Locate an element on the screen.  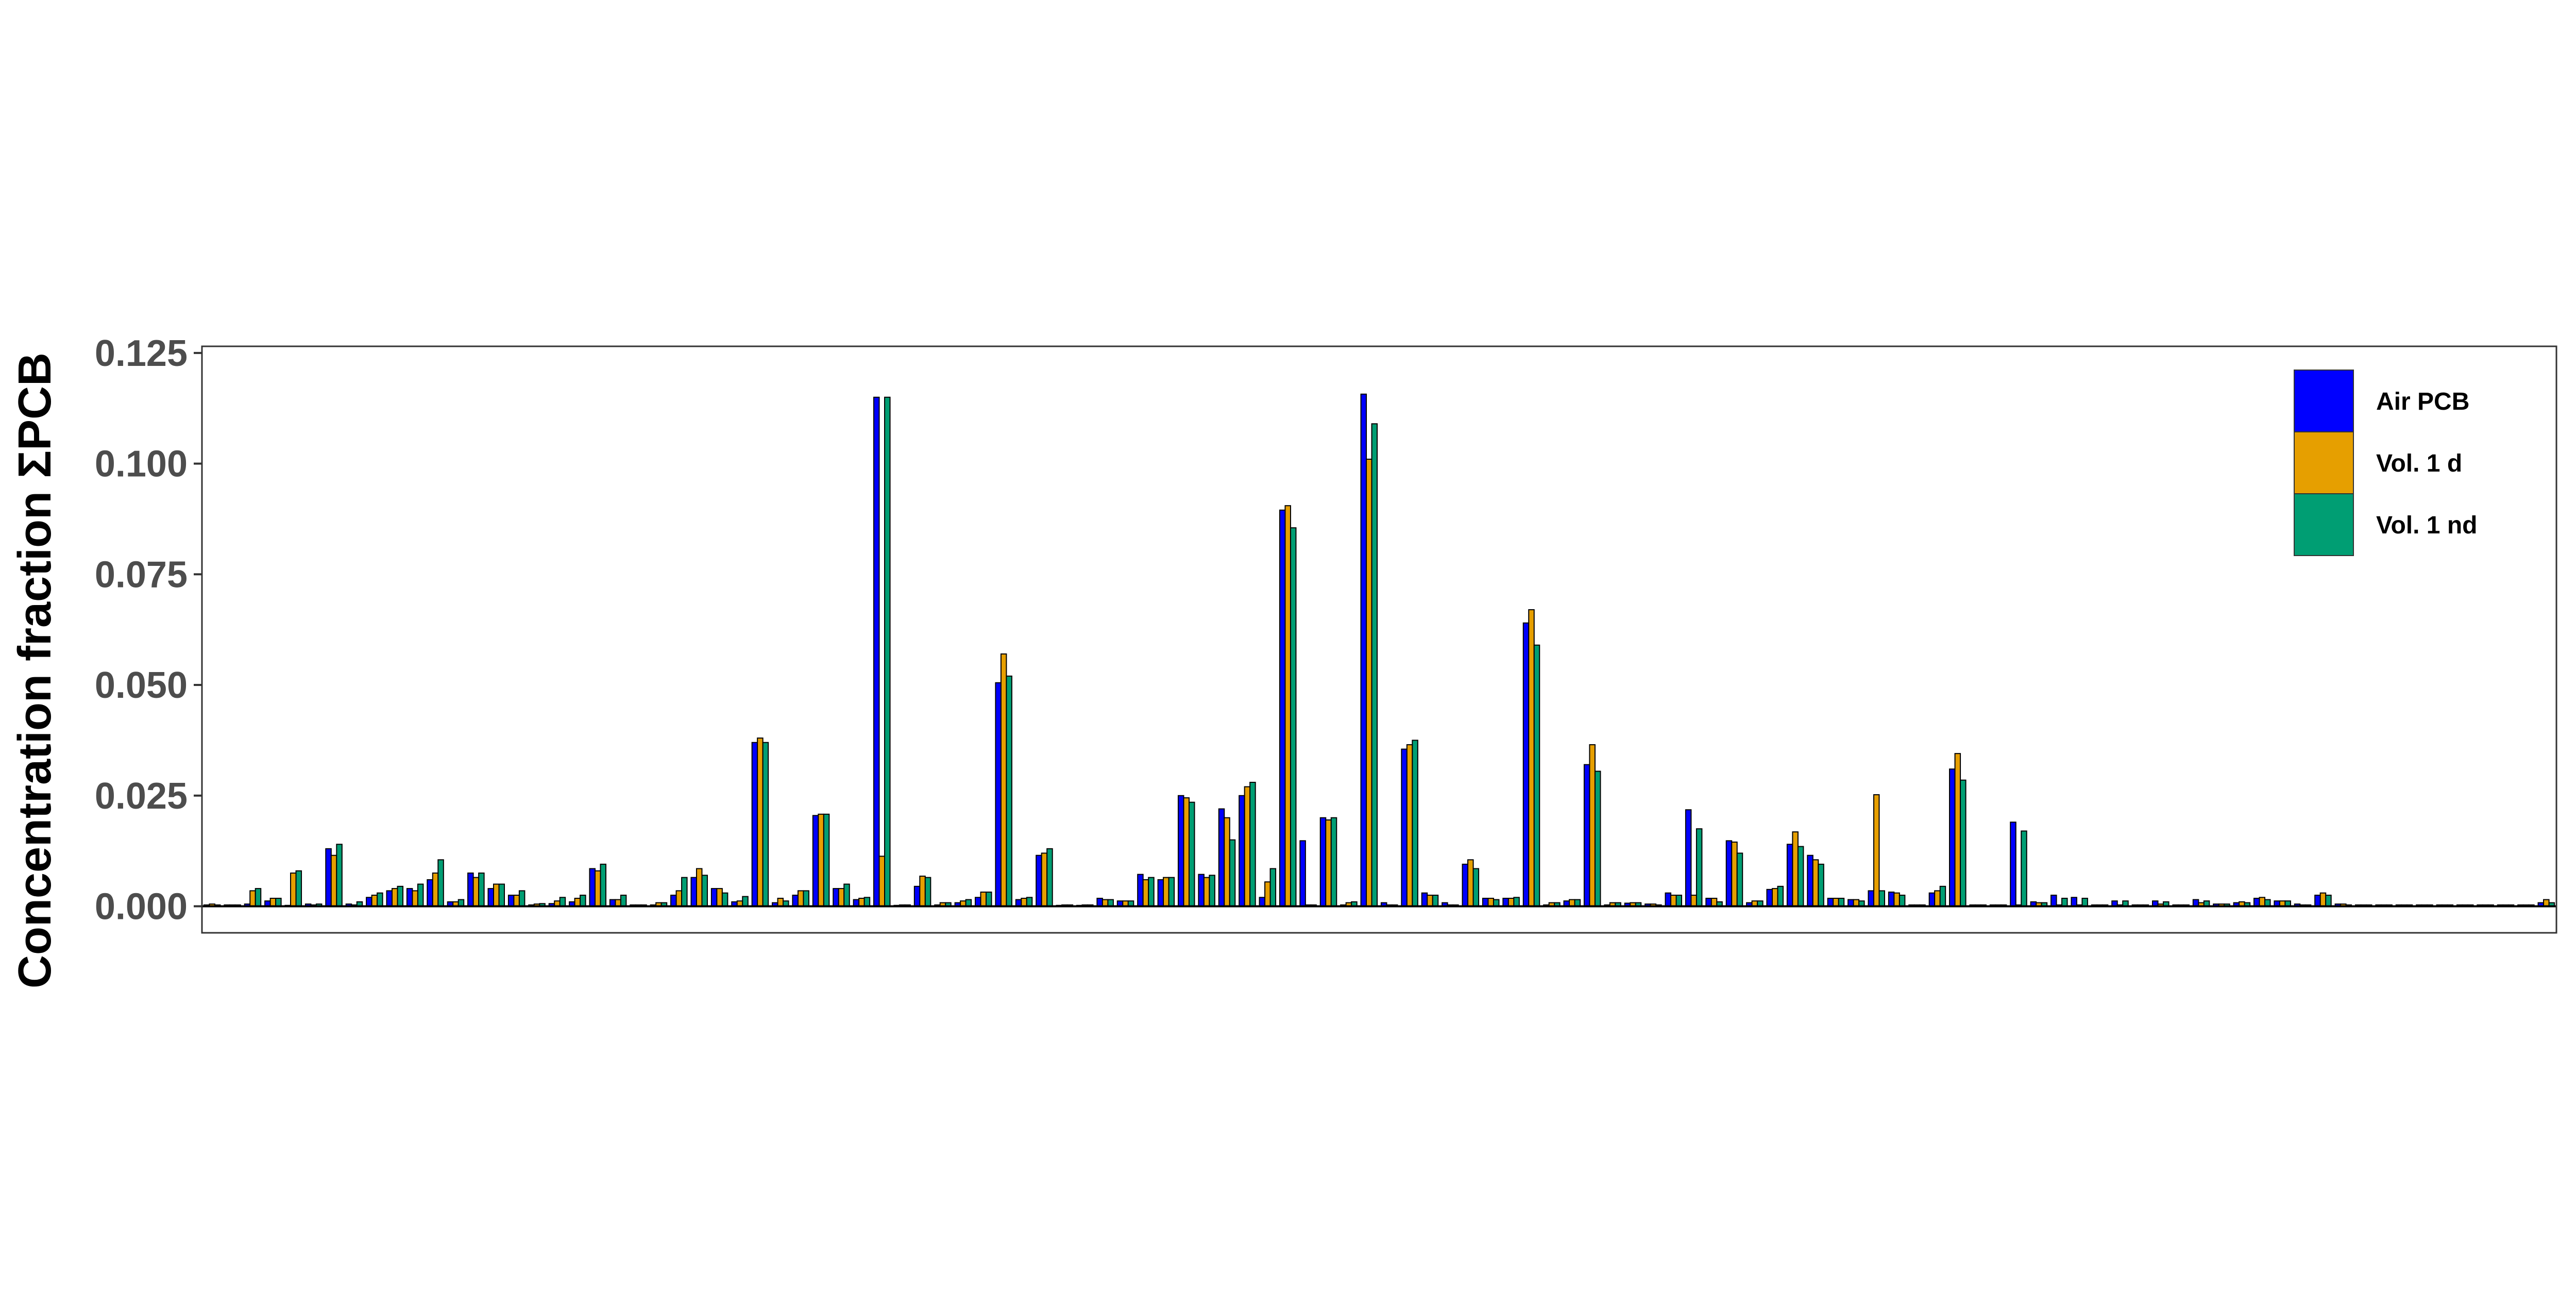
legend-label: Vol. 1 nd is located at coordinates (2426, 525).